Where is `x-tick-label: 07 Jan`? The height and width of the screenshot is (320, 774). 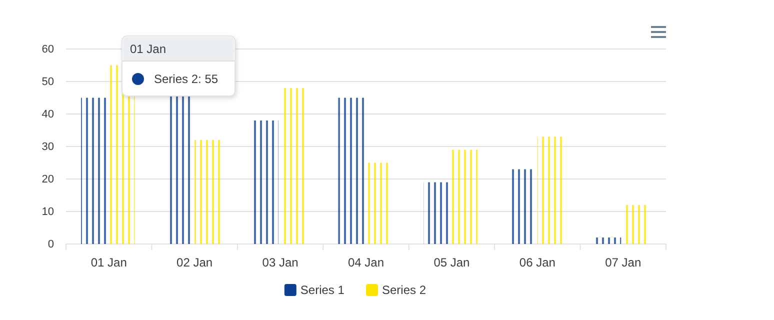
x-tick-label: 07 Jan is located at coordinates (623, 263).